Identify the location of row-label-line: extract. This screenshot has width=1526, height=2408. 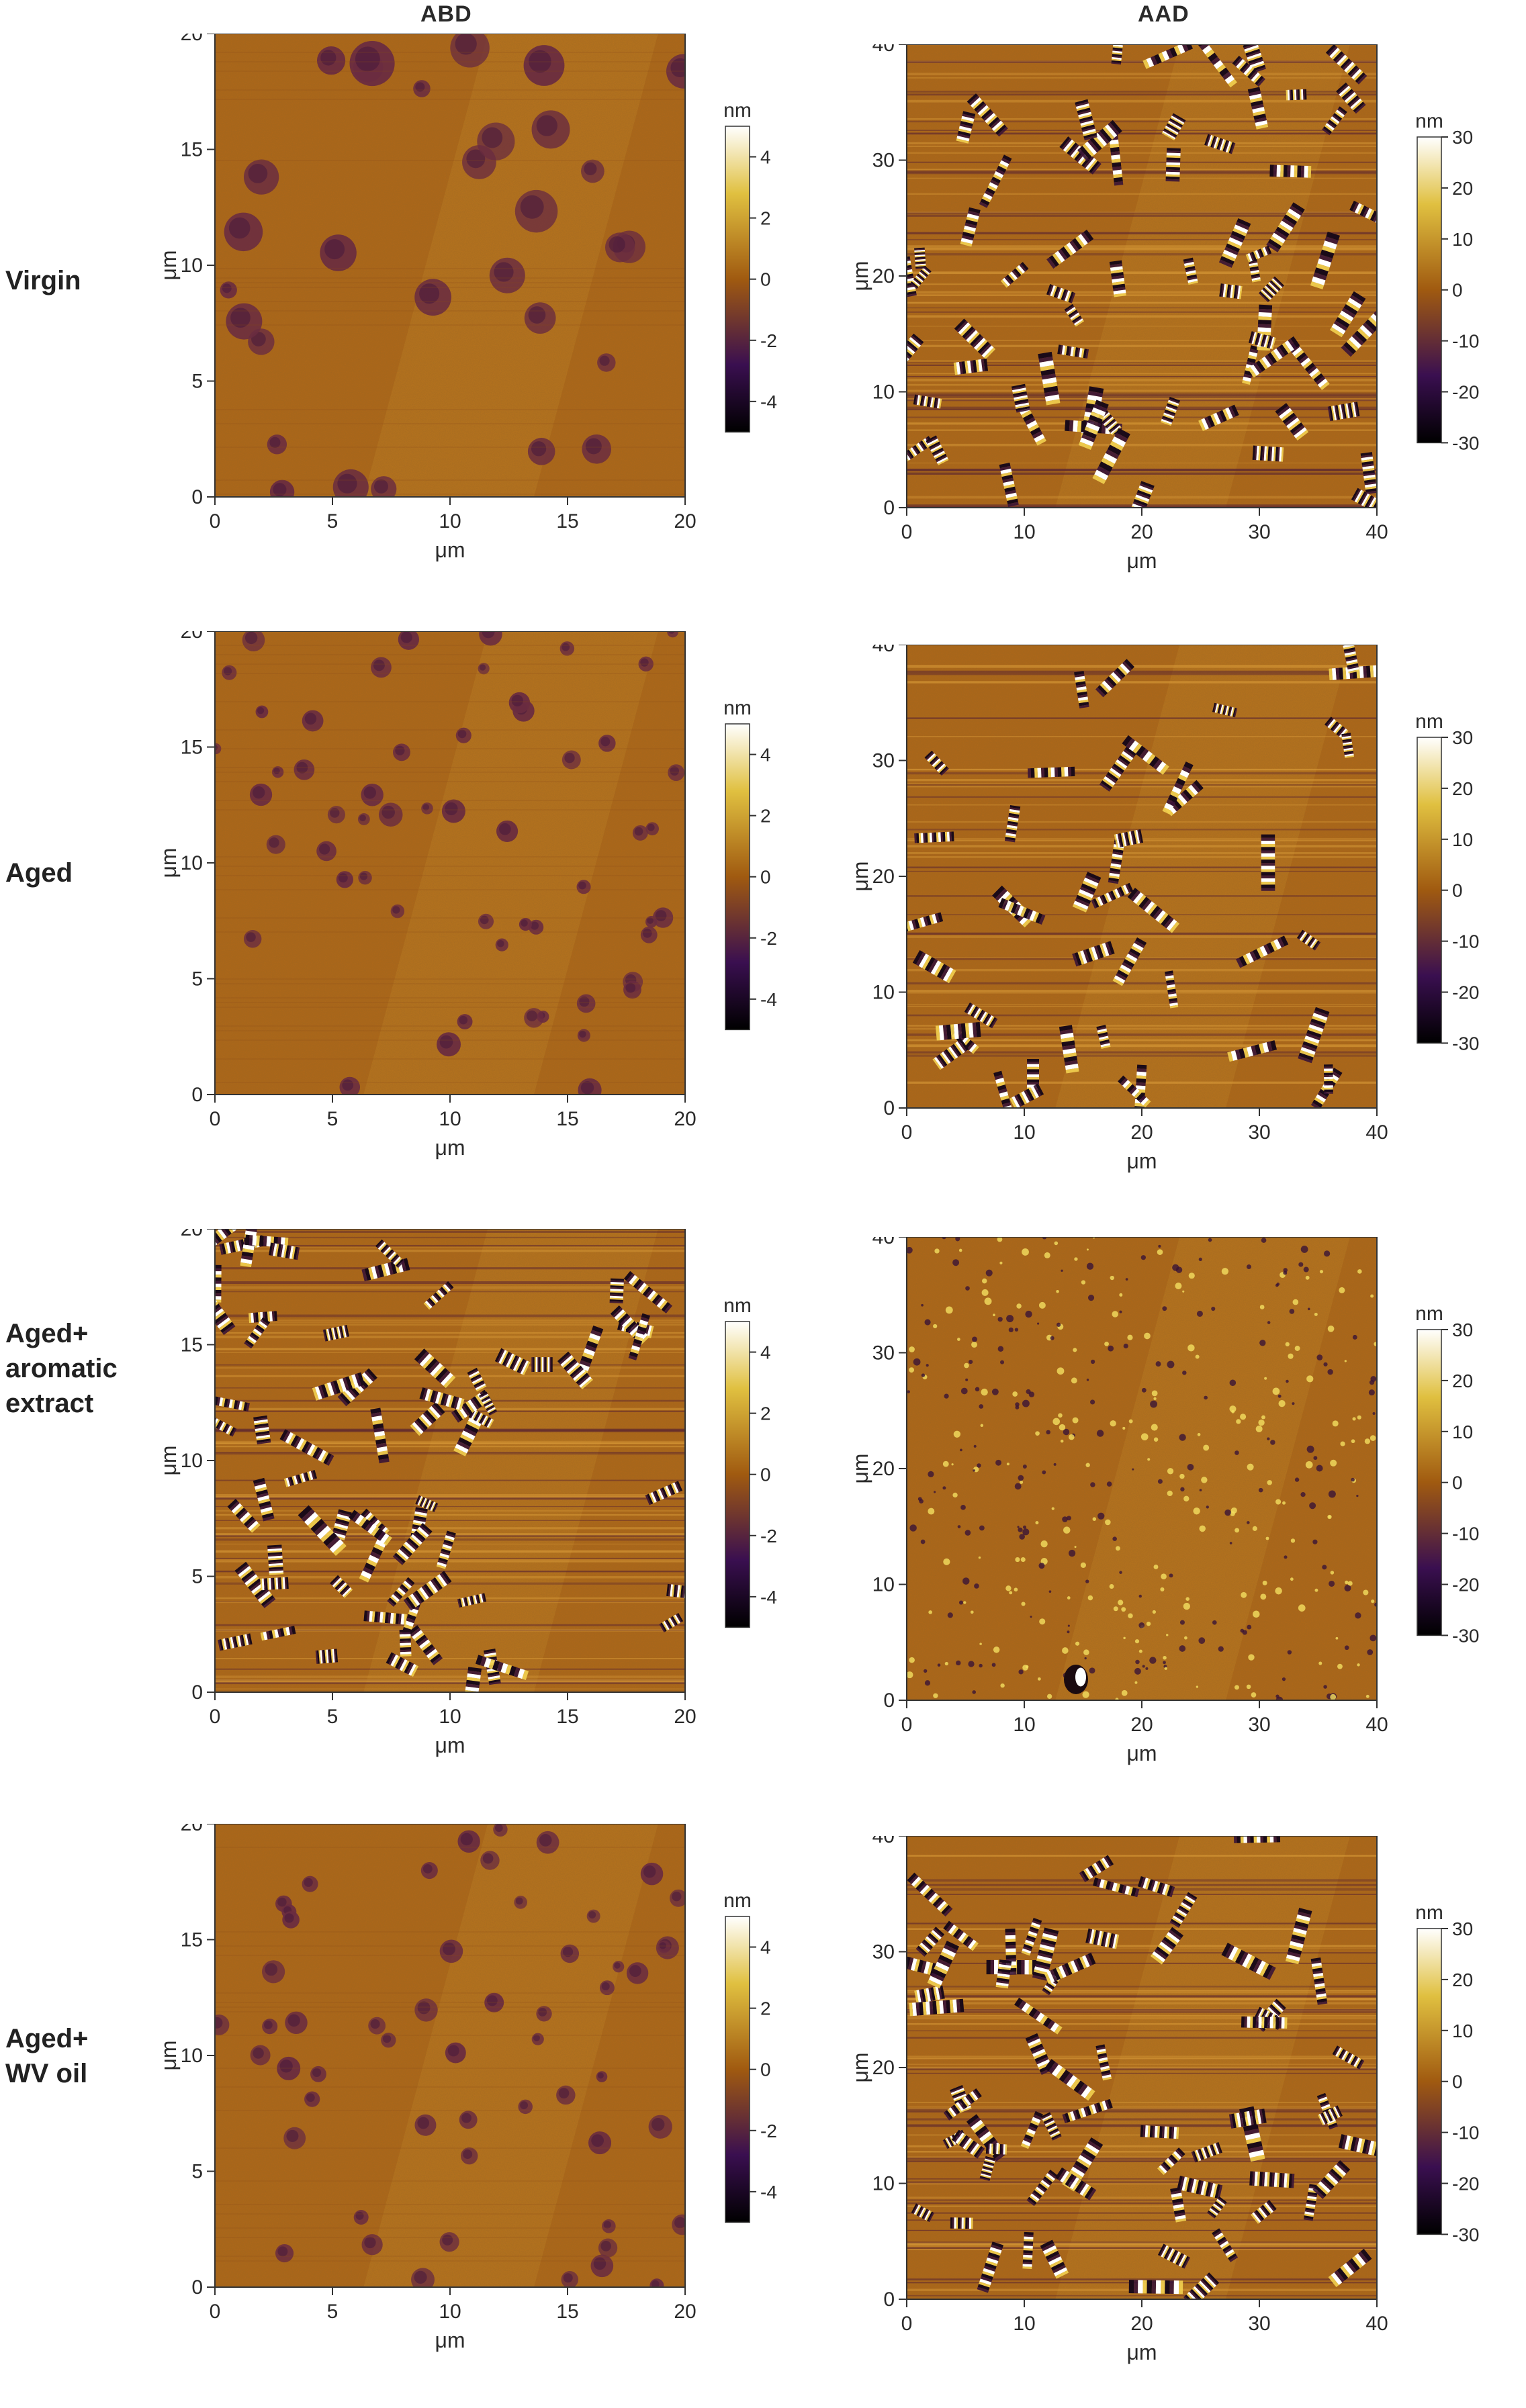
(49, 1403).